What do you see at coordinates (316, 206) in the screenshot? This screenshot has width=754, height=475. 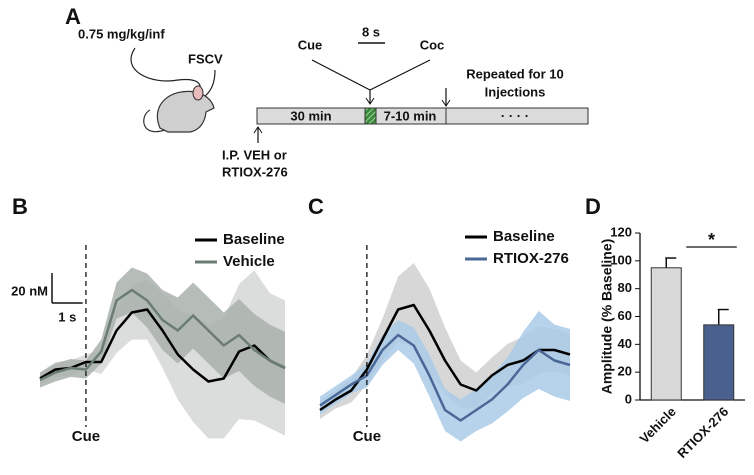 I see `panel-label: C` at bounding box center [316, 206].